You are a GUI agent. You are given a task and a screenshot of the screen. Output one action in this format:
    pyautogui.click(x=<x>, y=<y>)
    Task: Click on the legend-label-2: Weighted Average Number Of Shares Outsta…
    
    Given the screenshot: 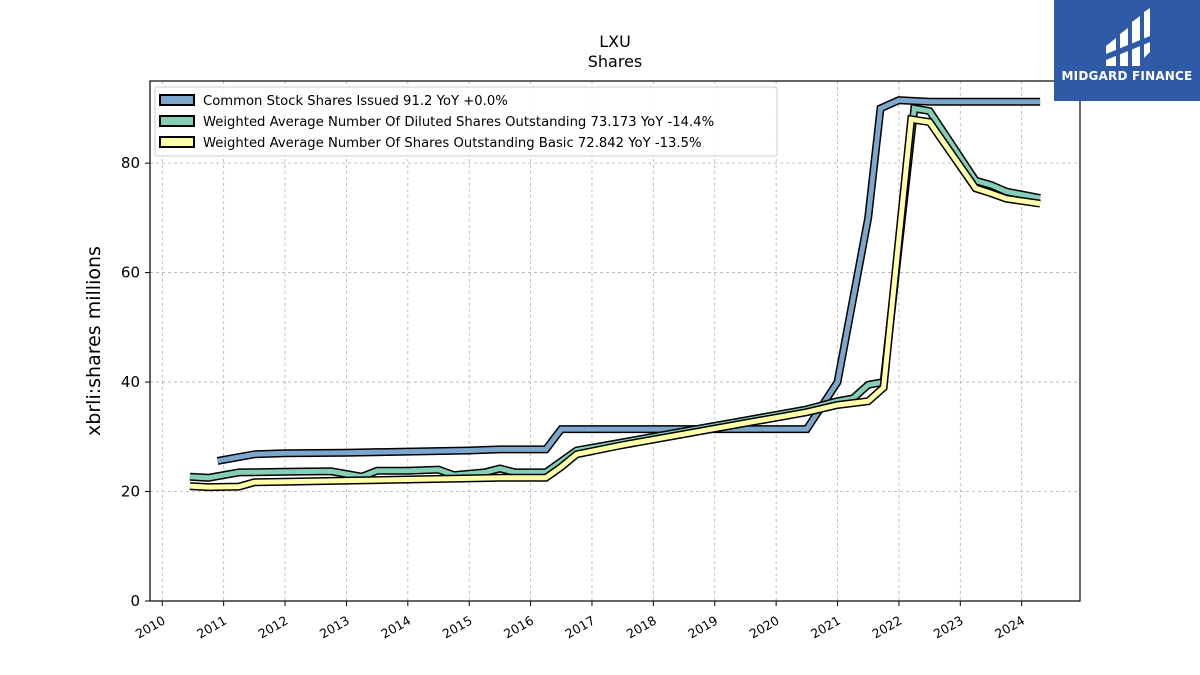 What is the action you would take?
    pyautogui.click(x=452, y=143)
    